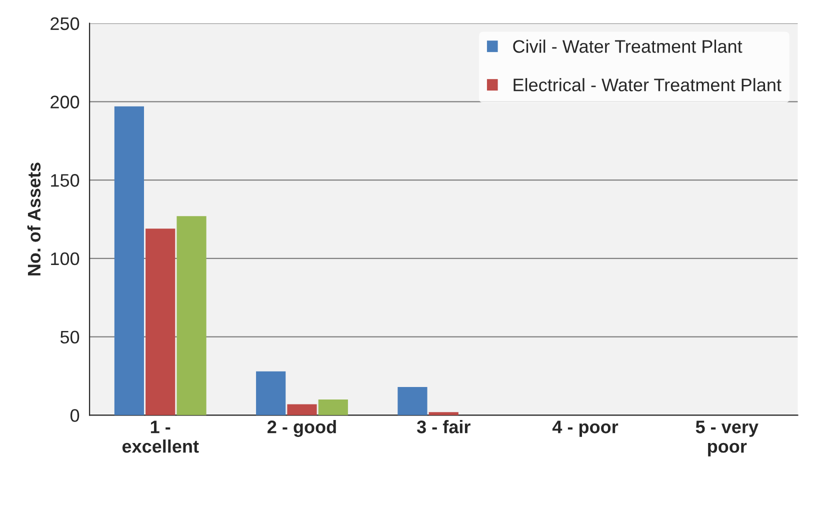  What do you see at coordinates (627, 46) in the screenshot?
I see `legend-label: Civil - Water Treatment Plant` at bounding box center [627, 46].